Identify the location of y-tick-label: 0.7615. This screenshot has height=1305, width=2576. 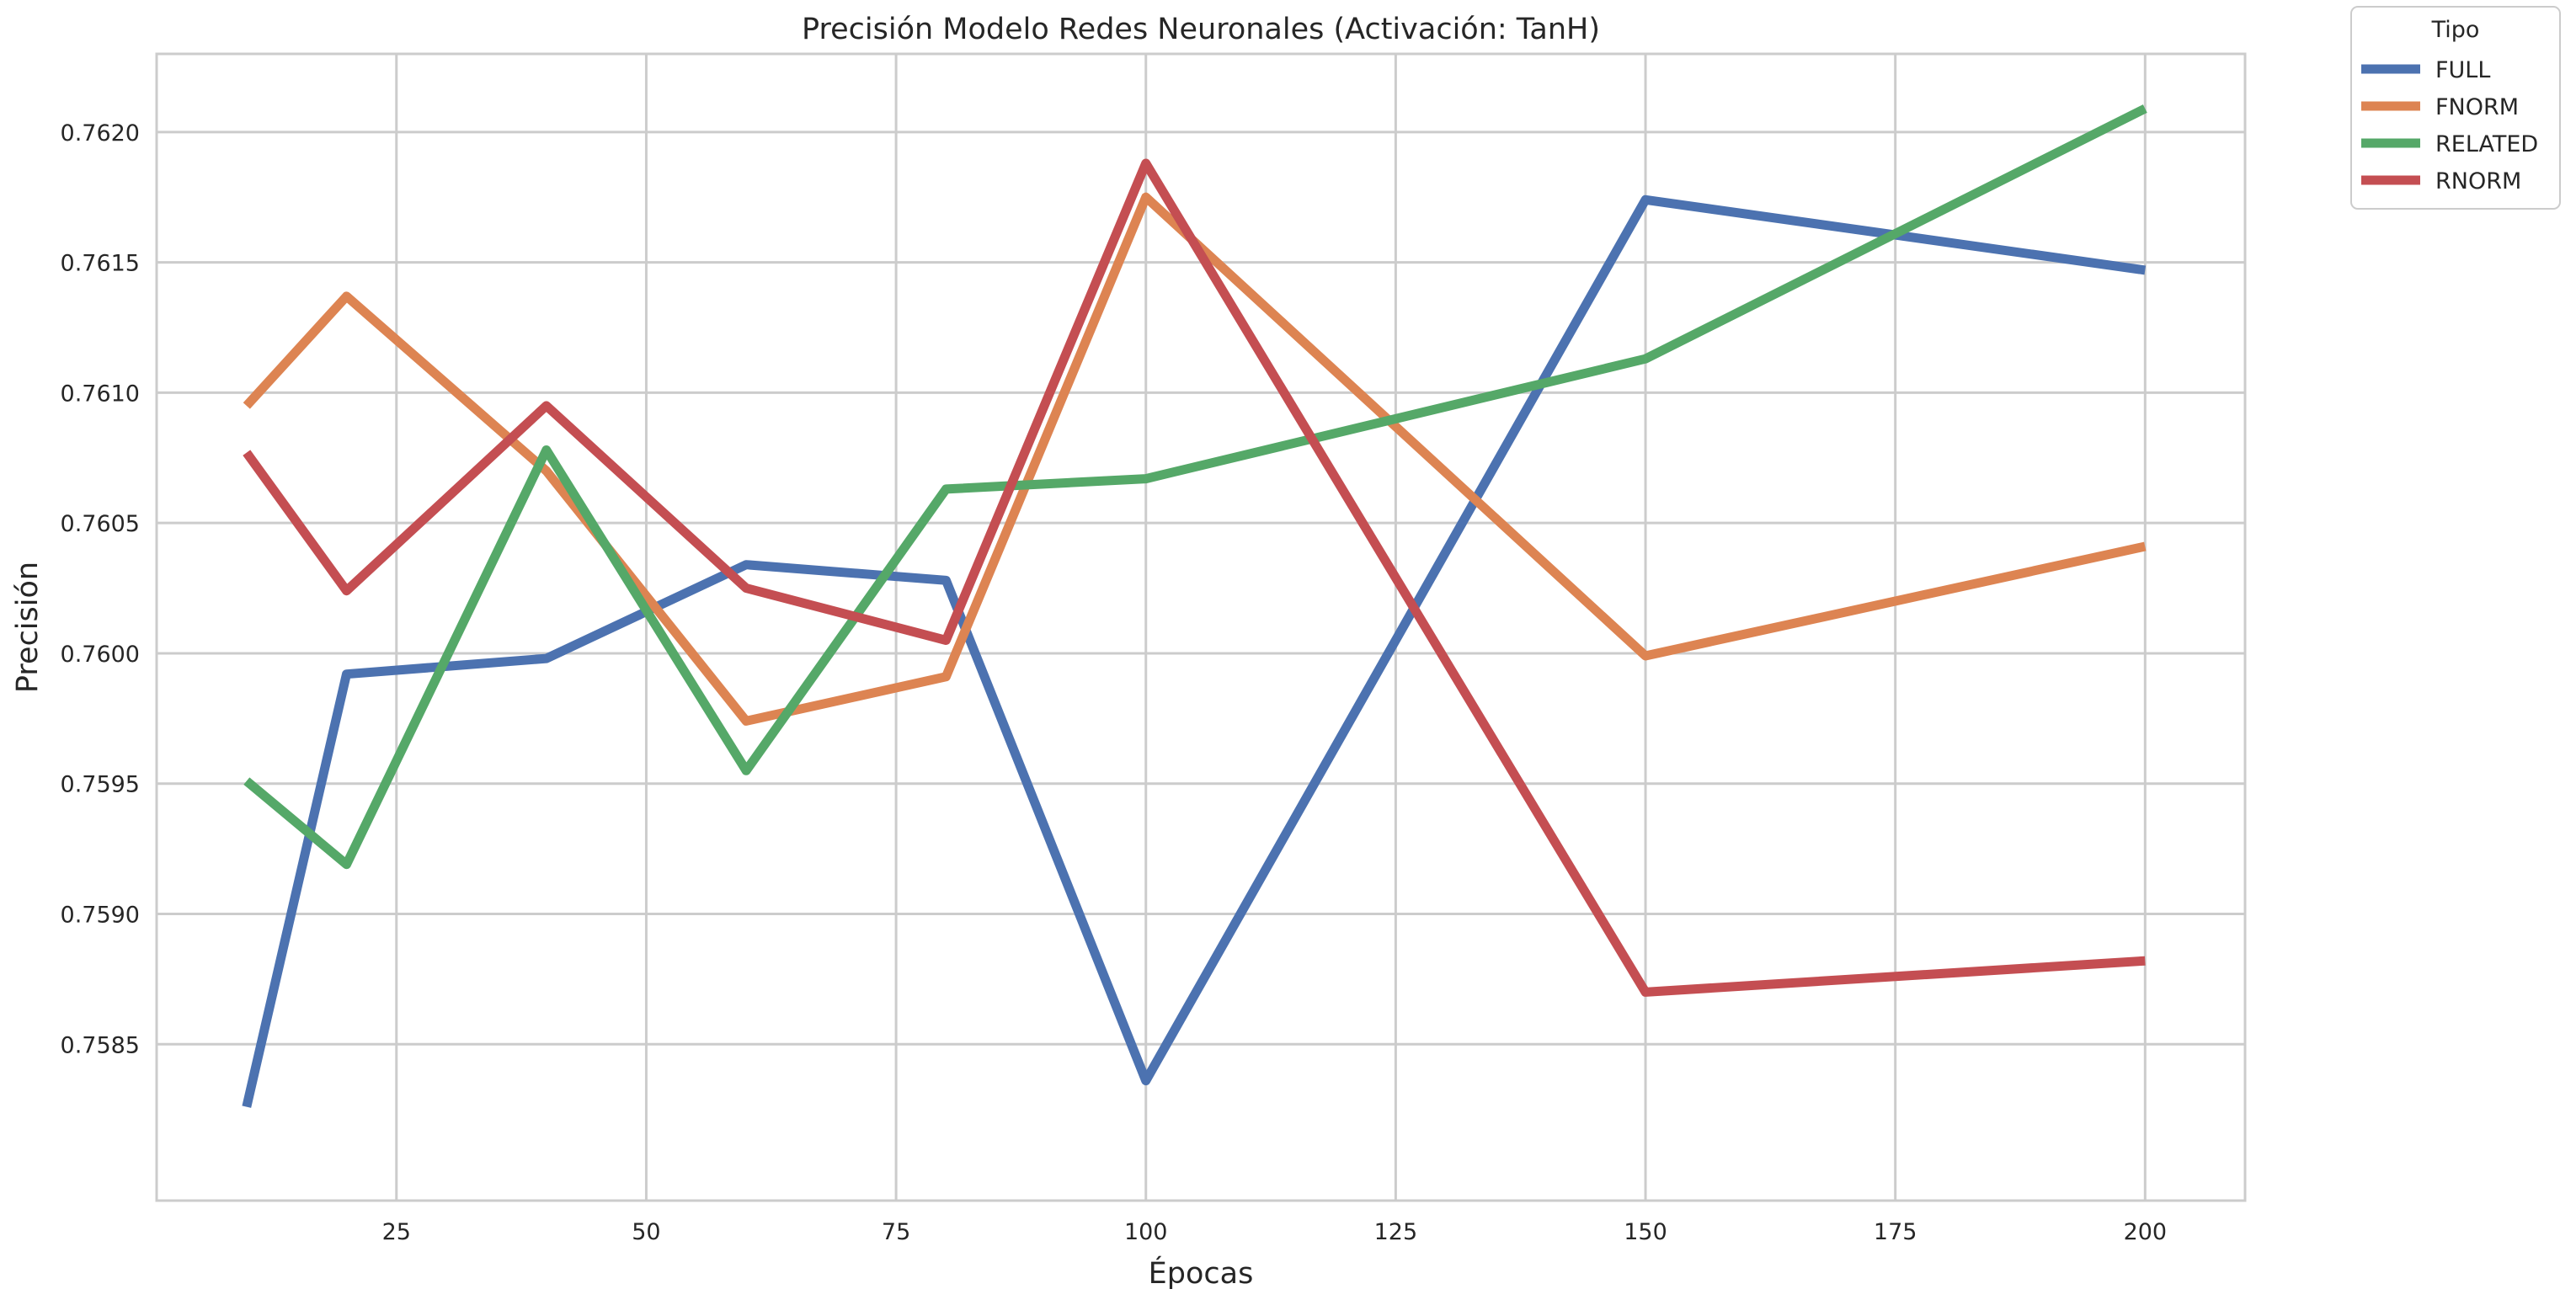
(100, 264).